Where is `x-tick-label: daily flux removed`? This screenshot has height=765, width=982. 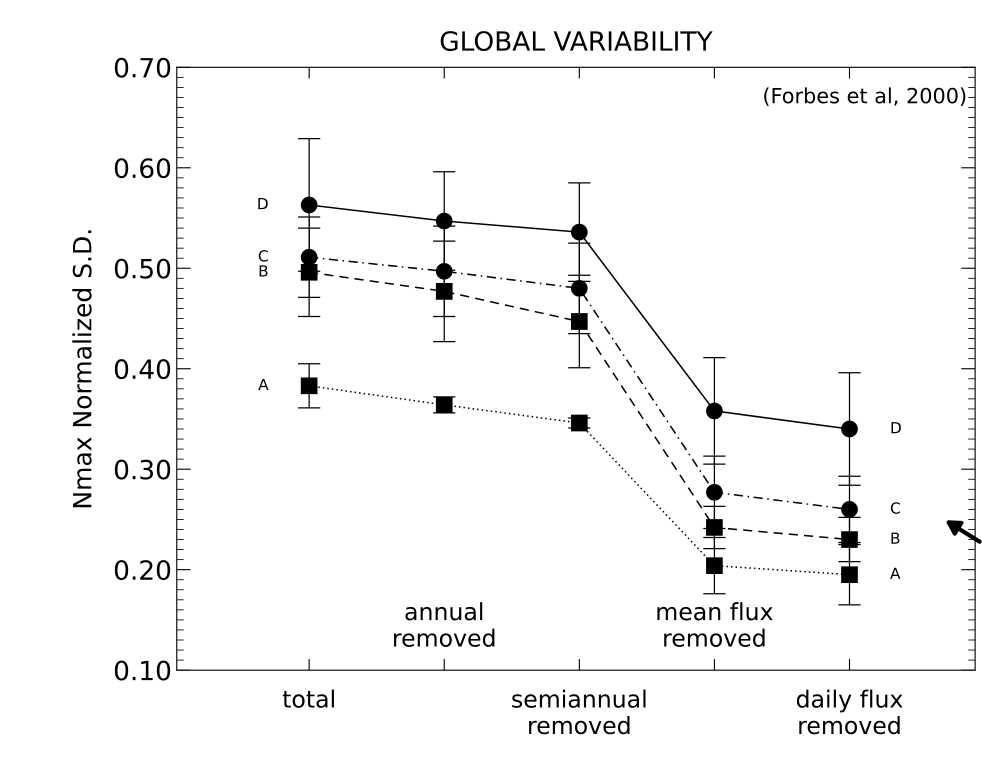 x-tick-label: daily flux removed is located at coordinates (849, 712).